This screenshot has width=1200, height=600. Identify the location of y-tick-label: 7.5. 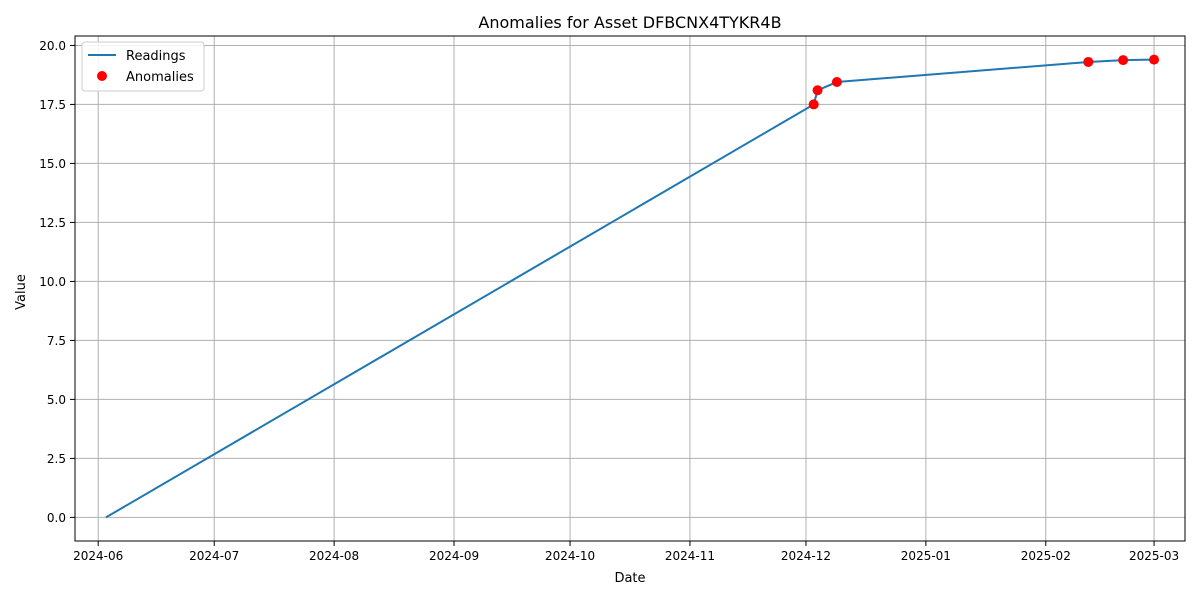
(56, 341).